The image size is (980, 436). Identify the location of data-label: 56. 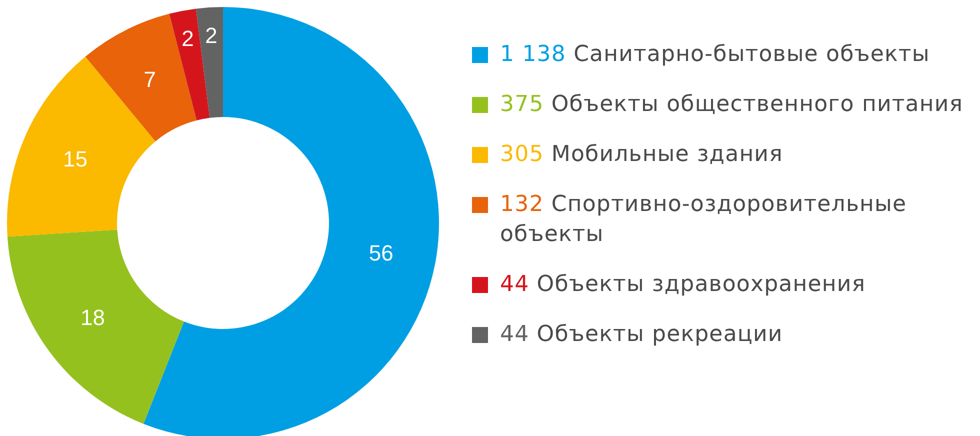
(381, 253).